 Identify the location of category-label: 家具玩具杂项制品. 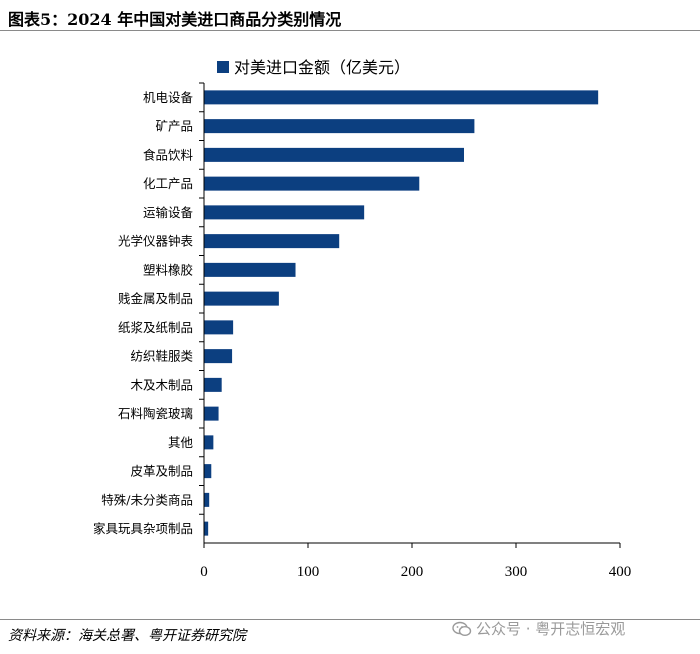
(143, 528).